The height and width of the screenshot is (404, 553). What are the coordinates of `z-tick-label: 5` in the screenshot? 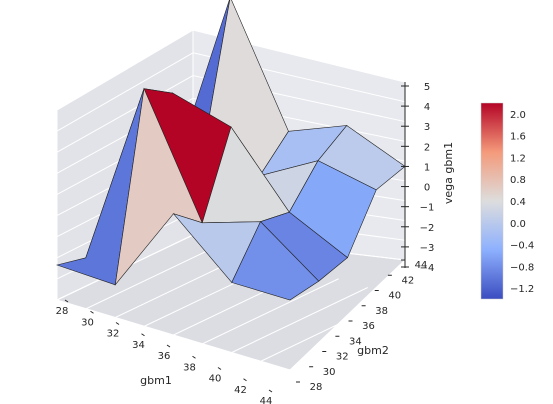 It's located at (427, 87).